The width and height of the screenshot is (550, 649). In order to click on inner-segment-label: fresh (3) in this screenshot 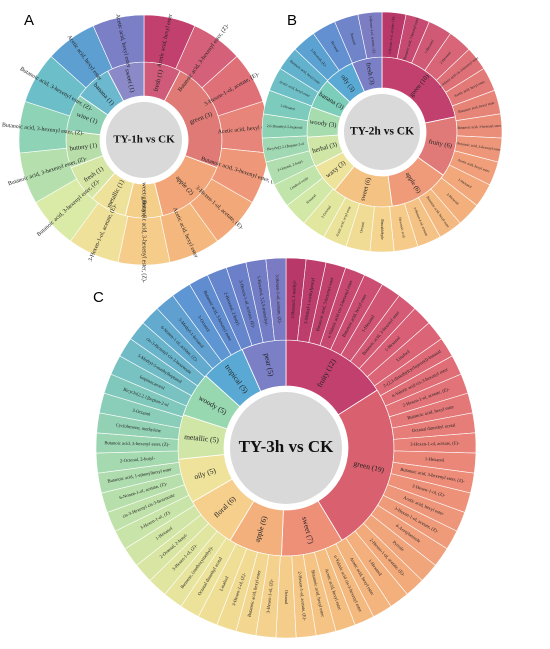, I will do `click(369, 73)`.